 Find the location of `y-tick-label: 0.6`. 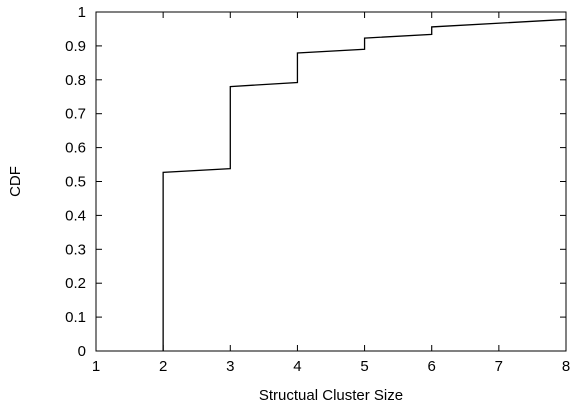

y-tick-label: 0.6 is located at coordinates (75, 148).